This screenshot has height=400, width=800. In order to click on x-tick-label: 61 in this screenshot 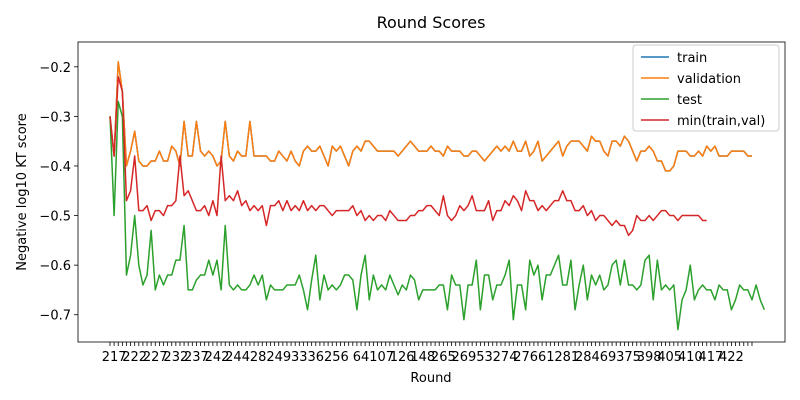, I will do `click(546, 357)`.